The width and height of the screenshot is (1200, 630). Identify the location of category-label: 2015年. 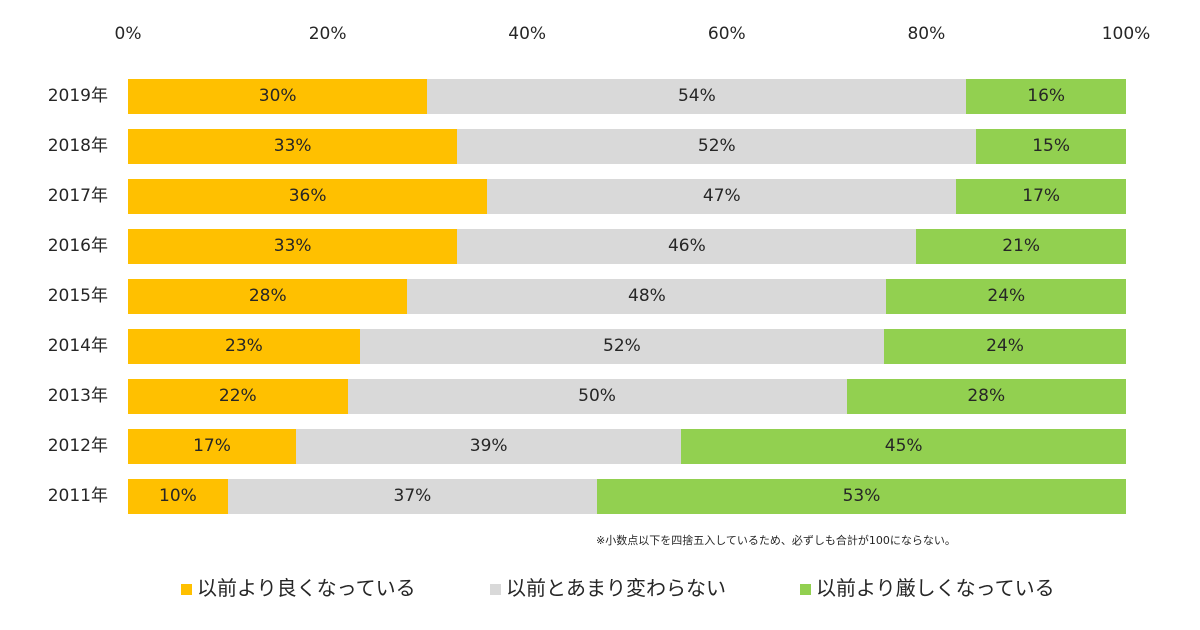
(77, 296).